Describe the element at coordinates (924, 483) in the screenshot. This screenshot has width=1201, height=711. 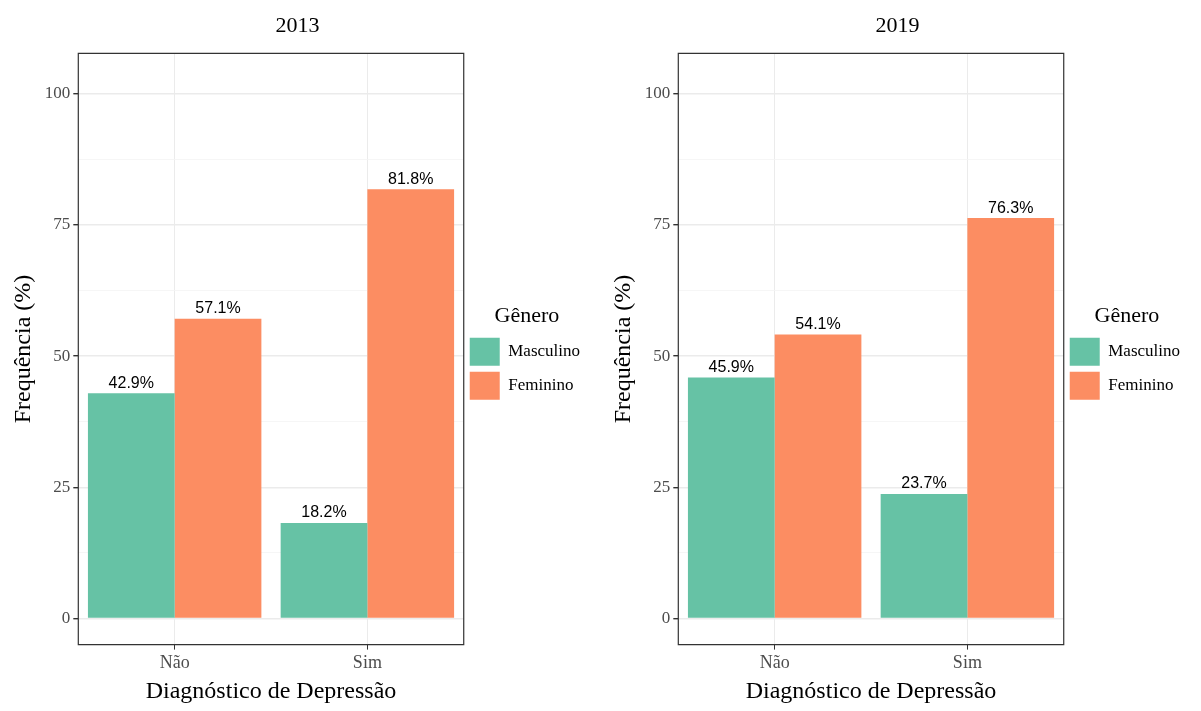
I see `data-label: 23.7%` at that location.